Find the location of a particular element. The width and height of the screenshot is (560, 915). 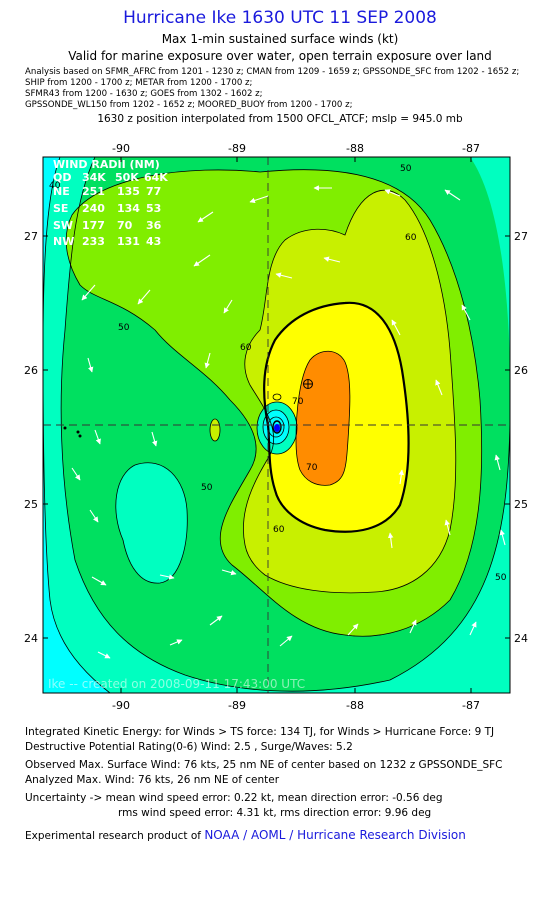

storm-center-marker is located at coordinates (277, 428).